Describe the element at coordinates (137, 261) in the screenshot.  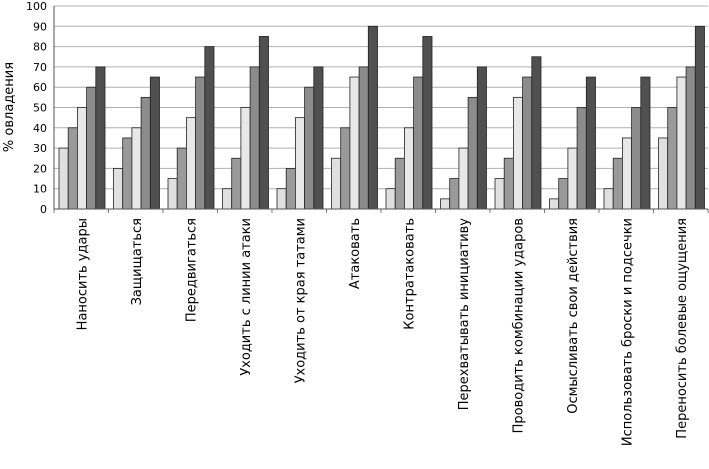
I see `category-label: Защищаться` at that location.